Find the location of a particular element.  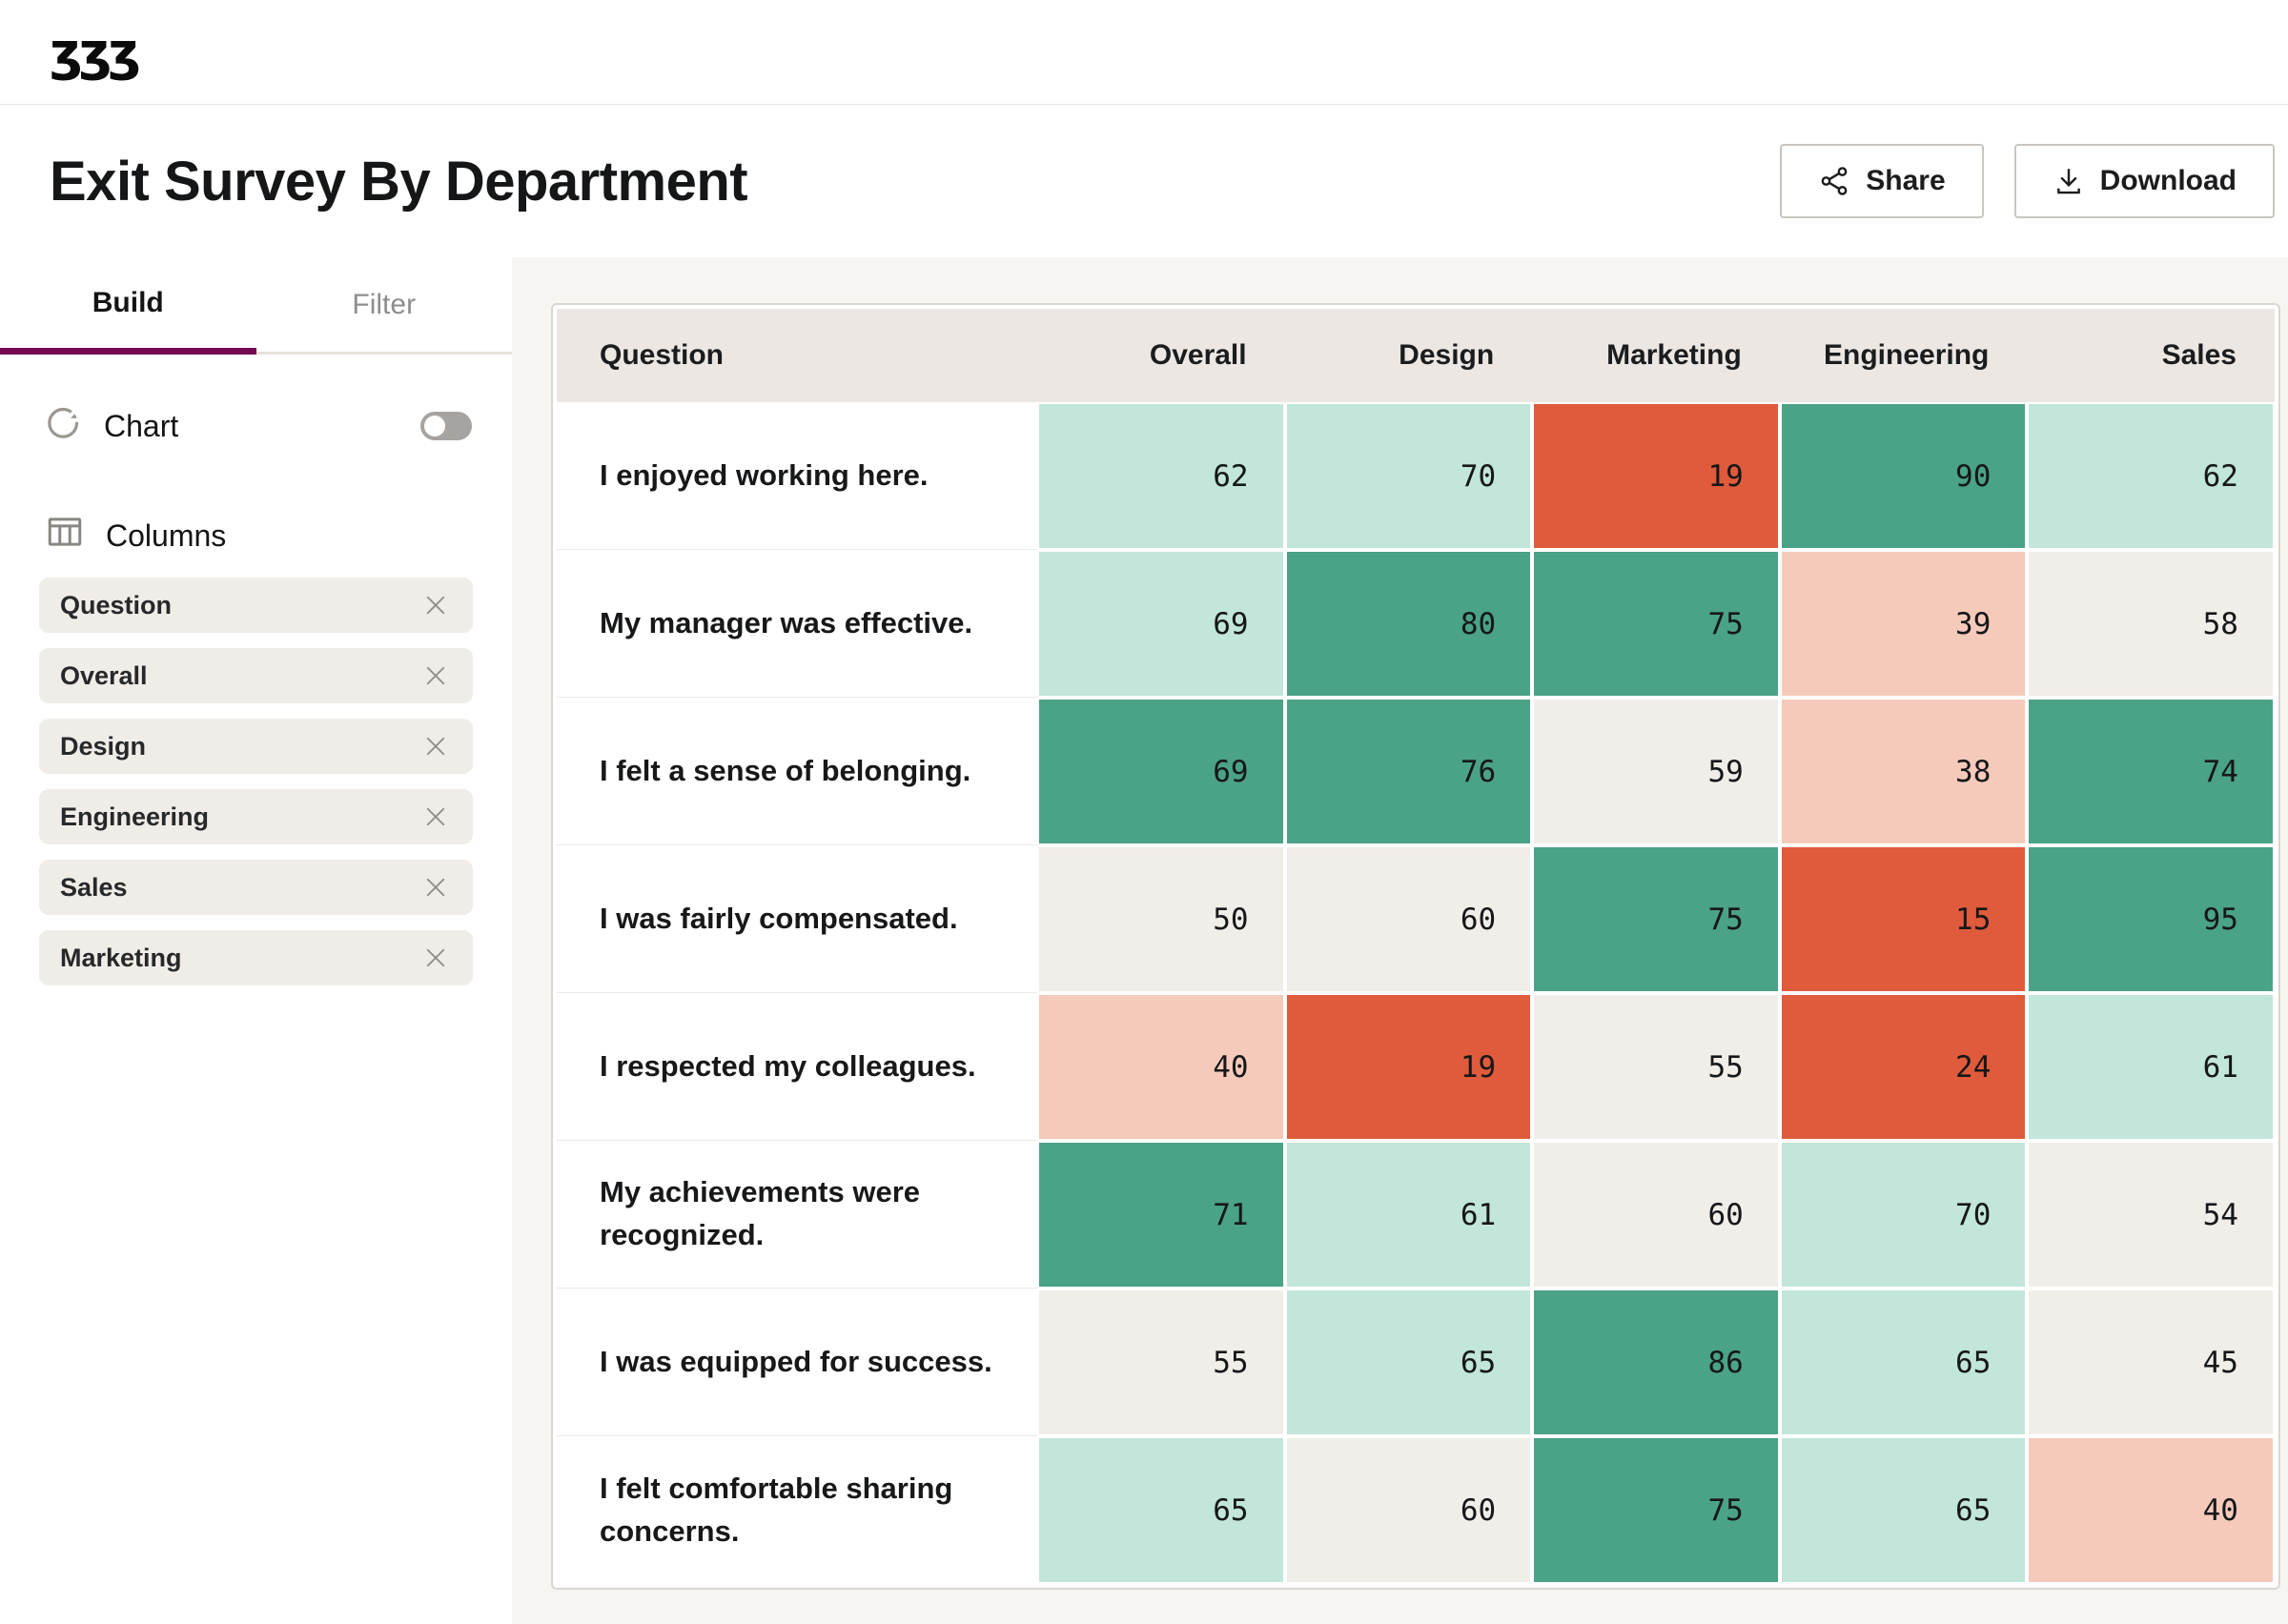

value-cell: 62 is located at coordinates (1161, 476).